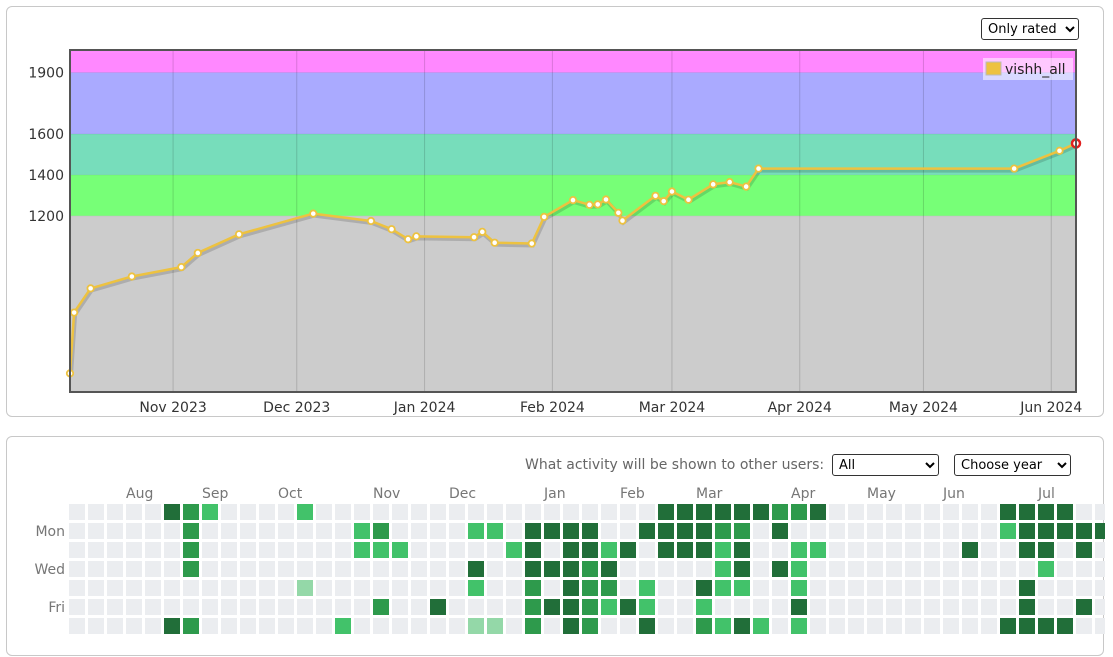  Describe the element at coordinates (1012, 465) in the screenshot. I see `year-select: Choose year` at that location.